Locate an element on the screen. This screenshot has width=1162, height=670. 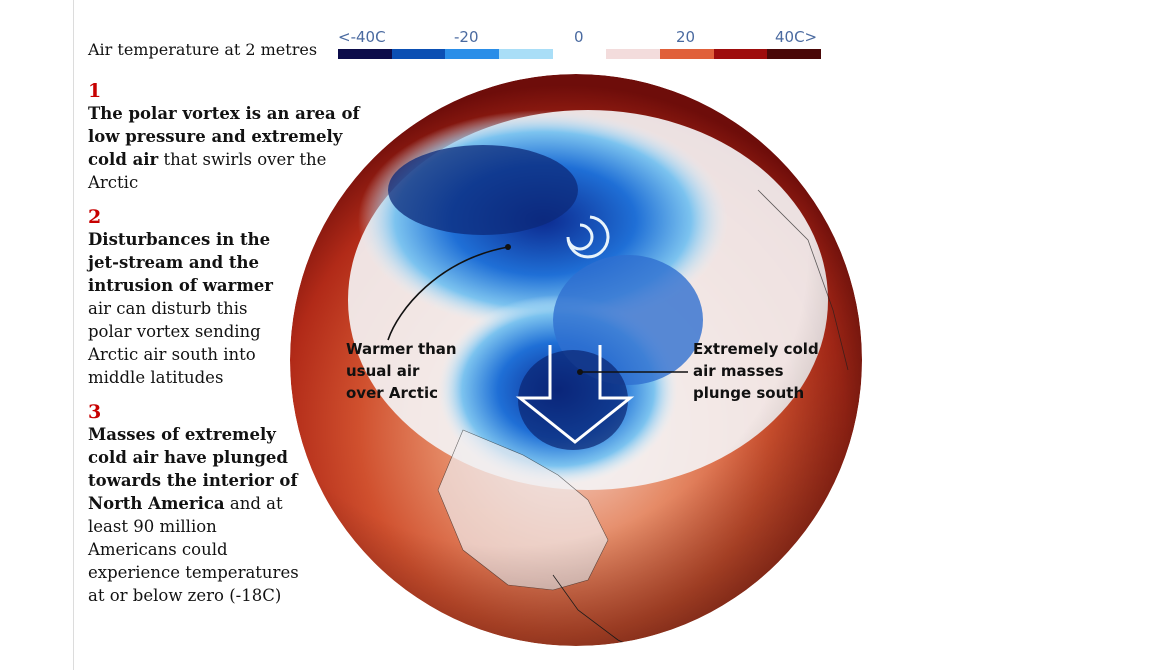
scale-bar is located at coordinates (580, 54).